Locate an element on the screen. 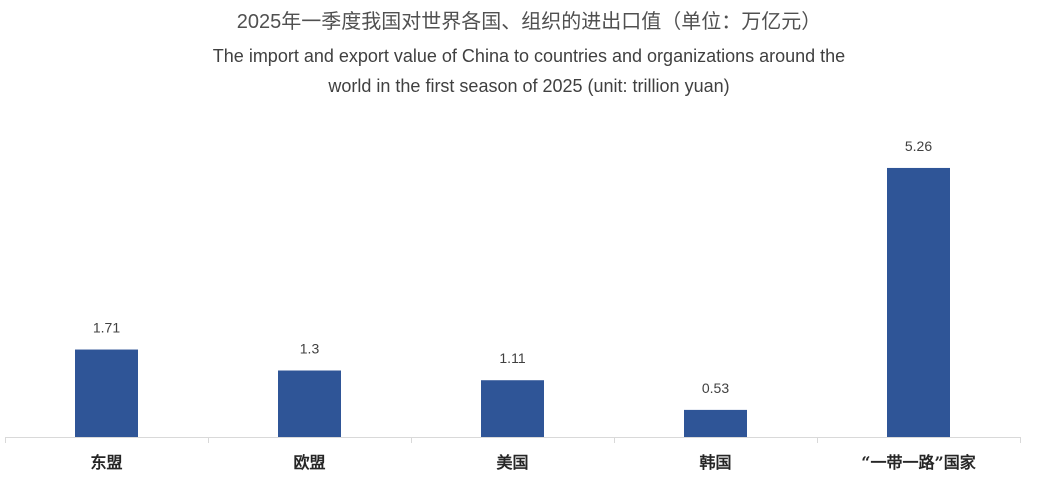 The height and width of the screenshot is (484, 1062). chart-title: 2025年一季度我国对世界各国、组织的进出口值（单位：万亿元） is located at coordinates (529, 22).